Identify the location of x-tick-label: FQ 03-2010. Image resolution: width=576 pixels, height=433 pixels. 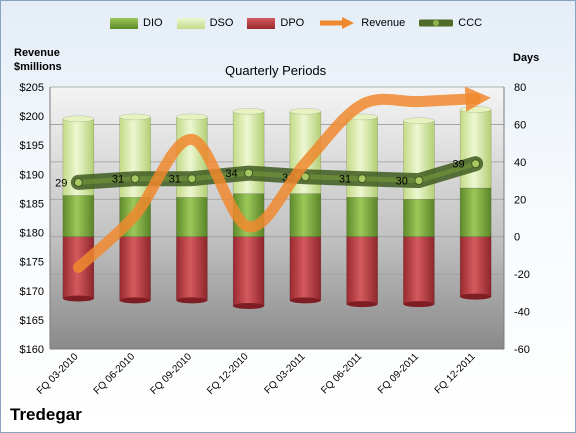
(58, 374).